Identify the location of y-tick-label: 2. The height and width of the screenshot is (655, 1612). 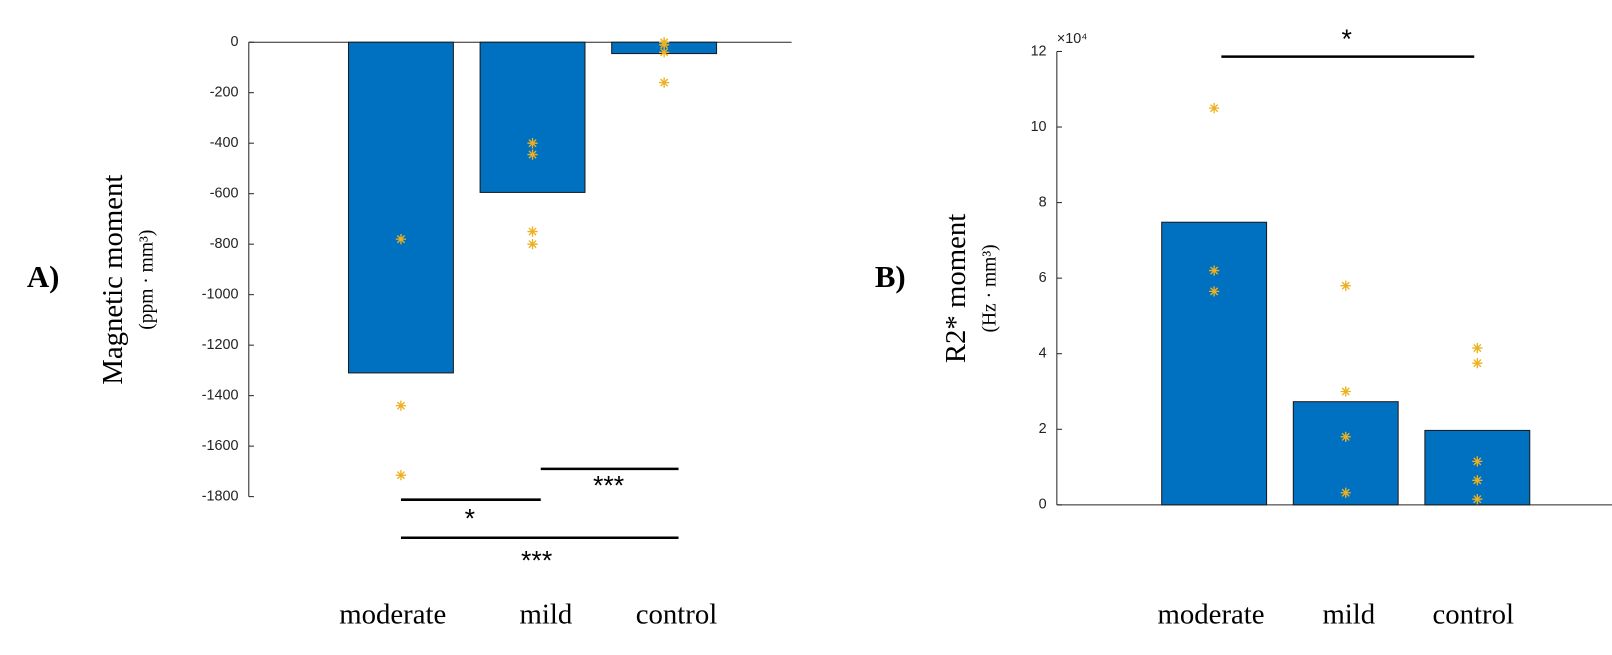
(1043, 429).